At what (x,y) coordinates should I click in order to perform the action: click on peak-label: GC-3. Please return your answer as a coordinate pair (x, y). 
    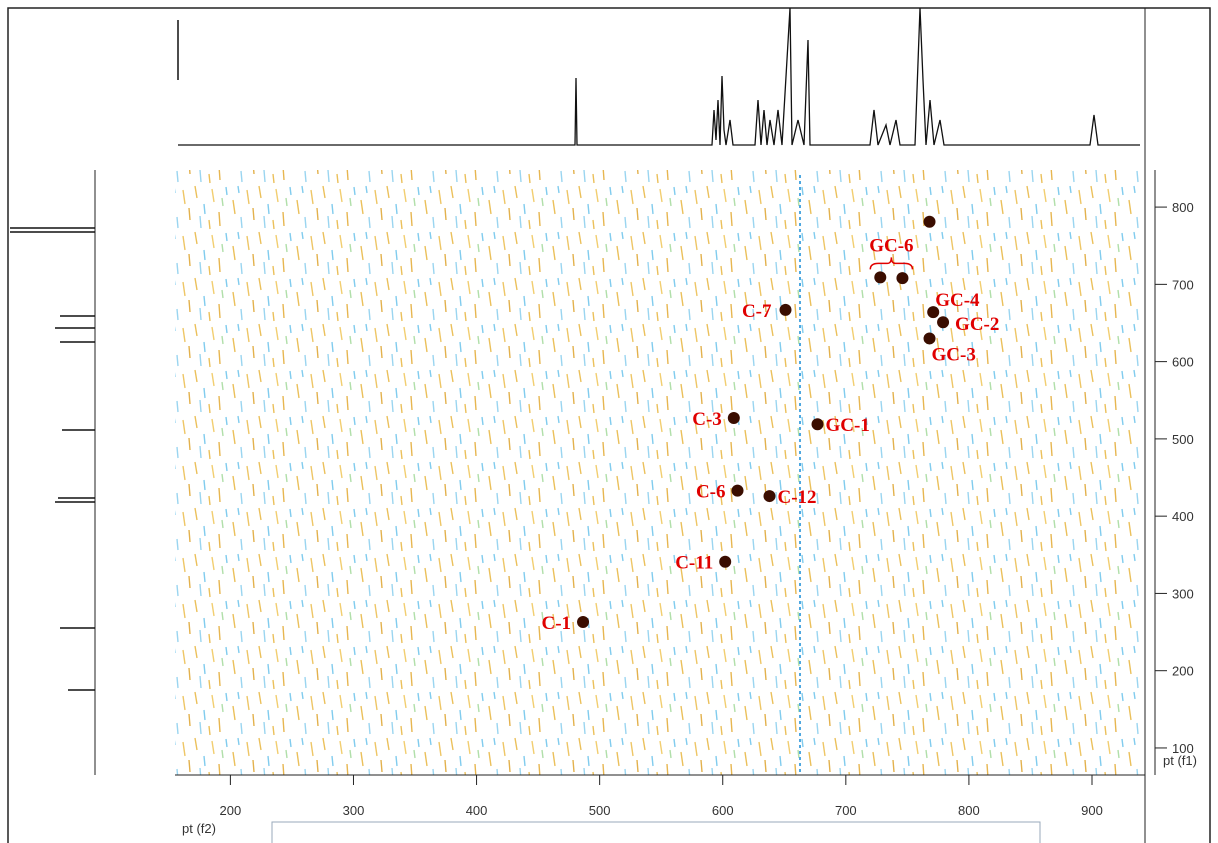
    Looking at the image, I should click on (954, 354).